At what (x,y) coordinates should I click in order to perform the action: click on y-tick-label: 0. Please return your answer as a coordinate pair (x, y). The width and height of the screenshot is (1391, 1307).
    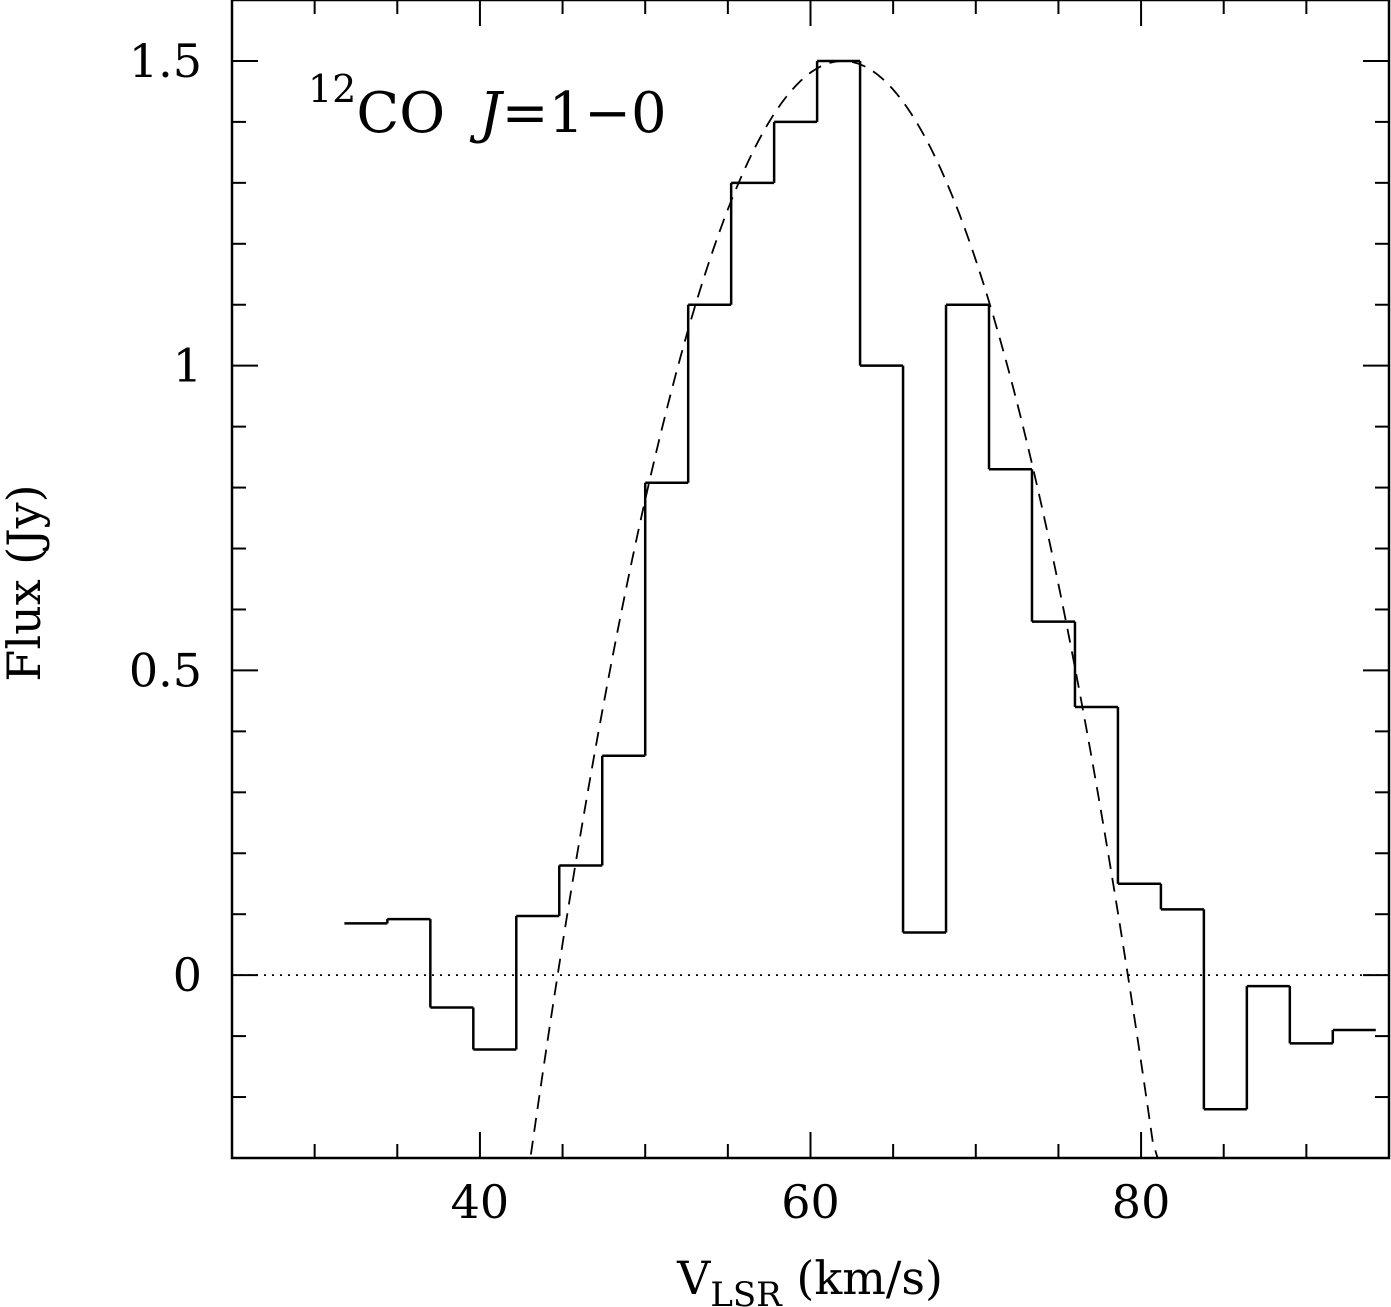
    Looking at the image, I should click on (187, 975).